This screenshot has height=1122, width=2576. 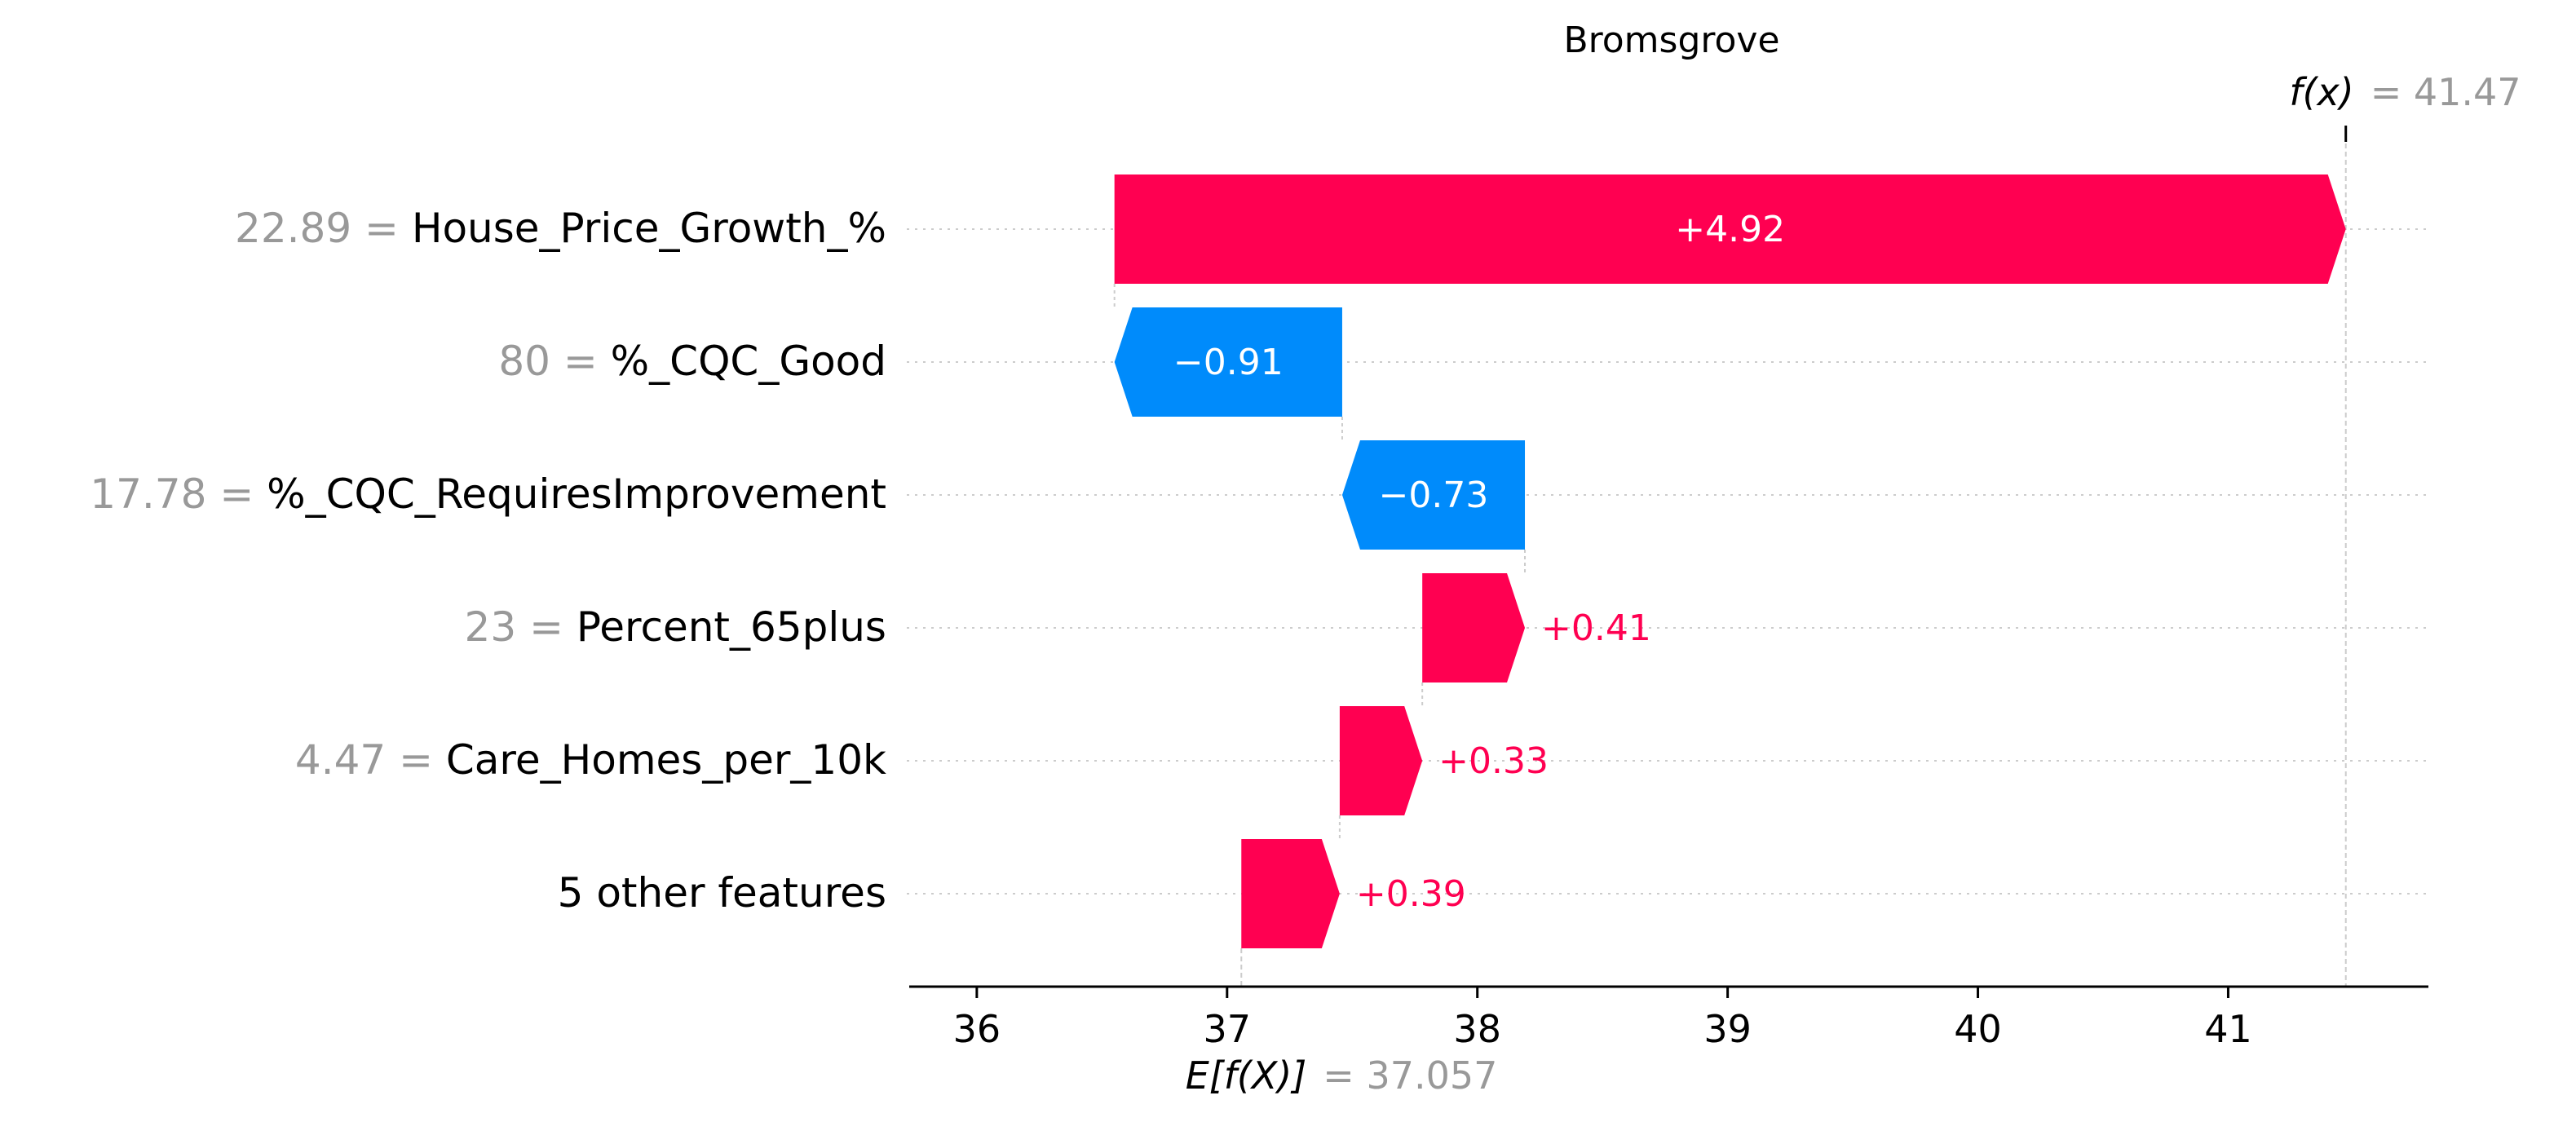 What do you see at coordinates (1246, 1076) in the screenshot?
I see `base-value-label: E[f(X)]` at bounding box center [1246, 1076].